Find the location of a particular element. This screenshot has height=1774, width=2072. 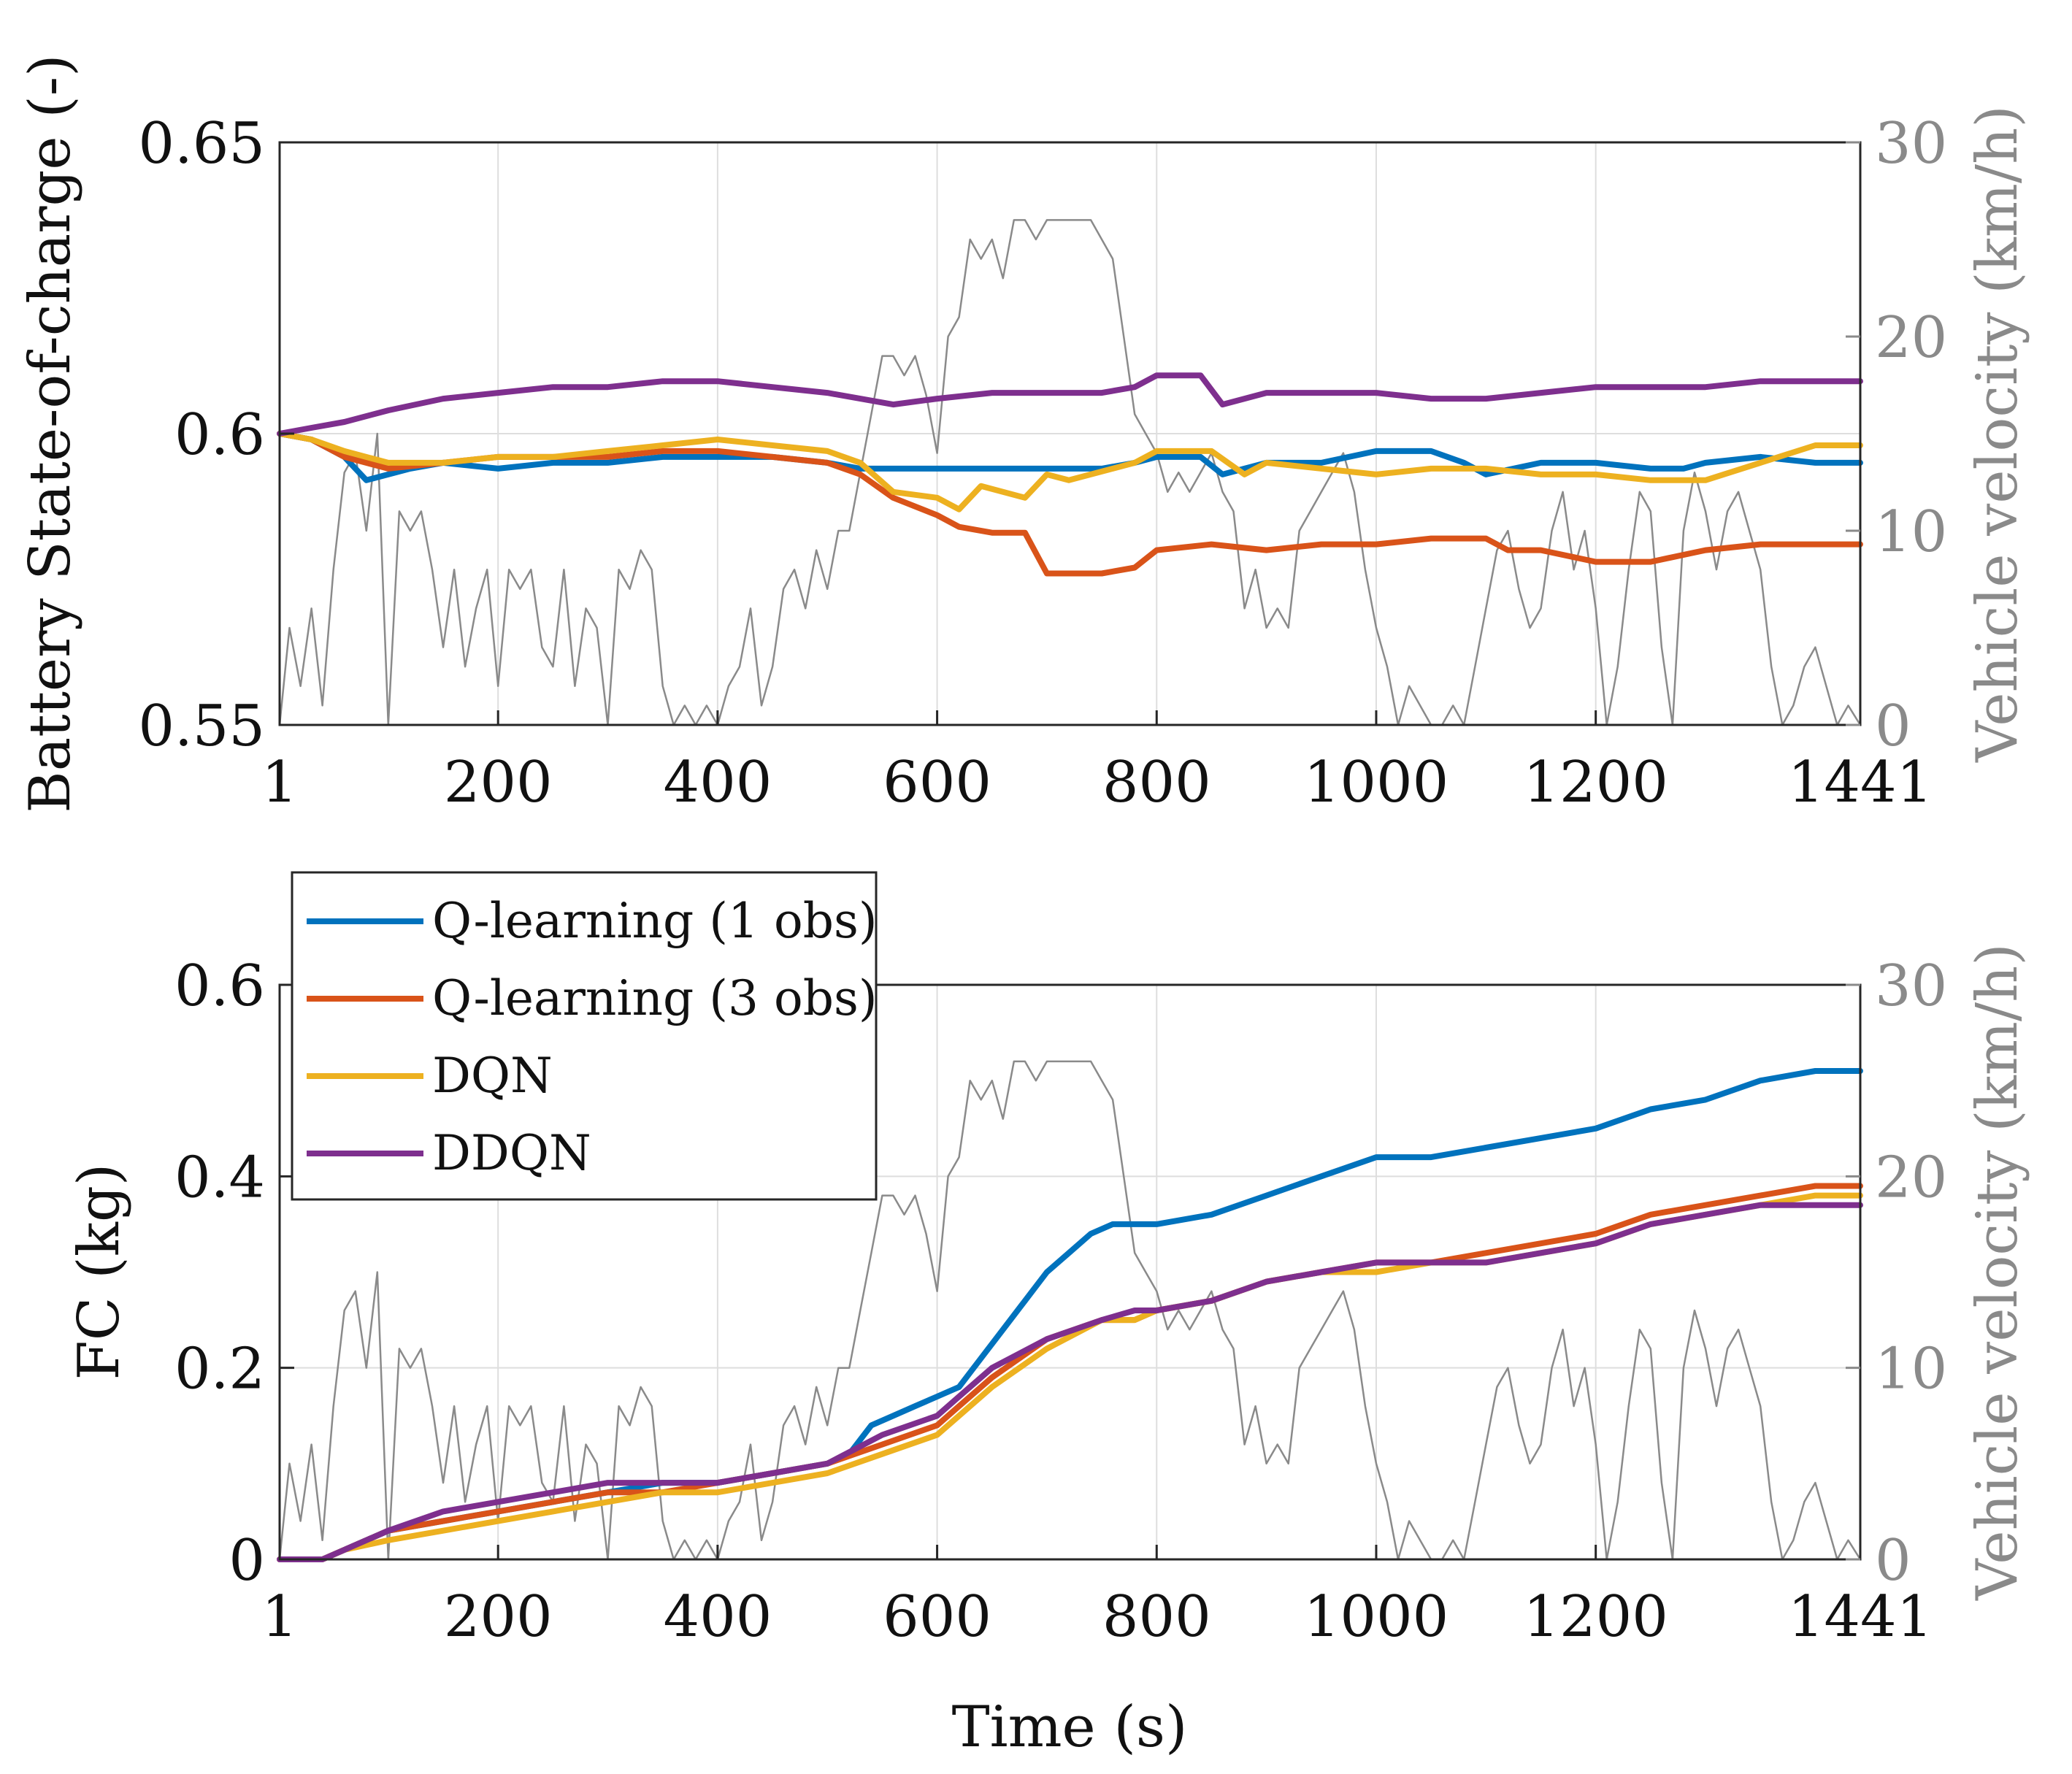

y-tick-label: 0.65 is located at coordinates (201, 144).